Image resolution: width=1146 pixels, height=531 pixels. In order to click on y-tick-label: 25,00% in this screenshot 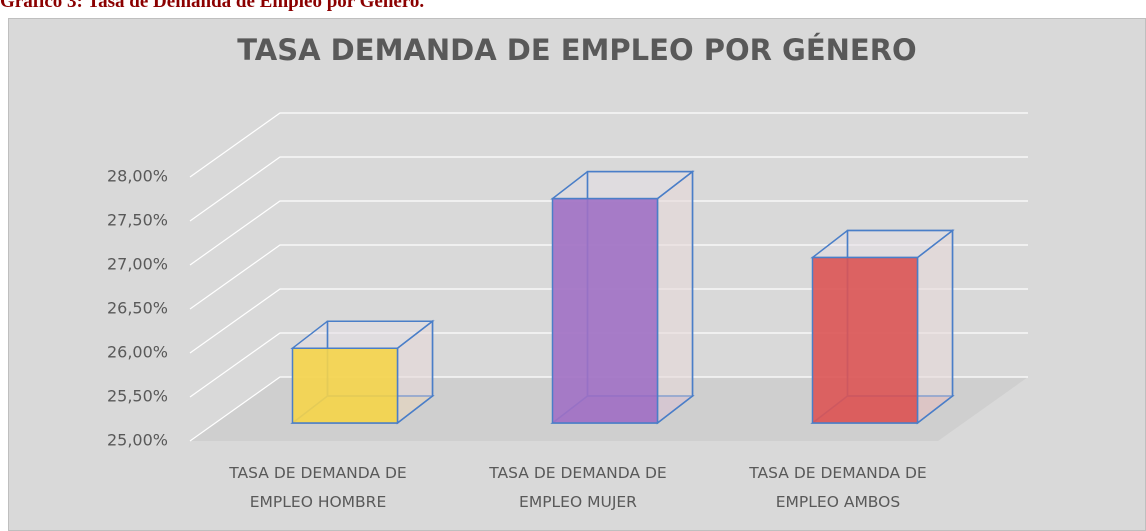, I will do `click(137, 440)`.